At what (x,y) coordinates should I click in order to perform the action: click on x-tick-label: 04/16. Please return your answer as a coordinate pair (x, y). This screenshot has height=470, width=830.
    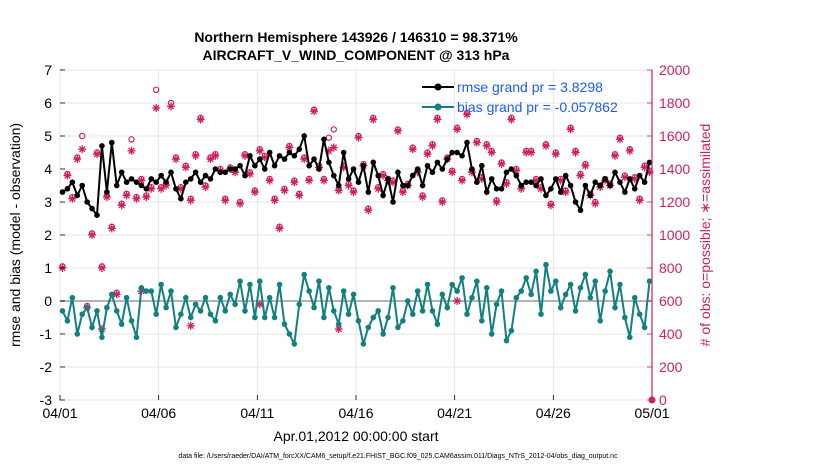
    Looking at the image, I should click on (355, 413).